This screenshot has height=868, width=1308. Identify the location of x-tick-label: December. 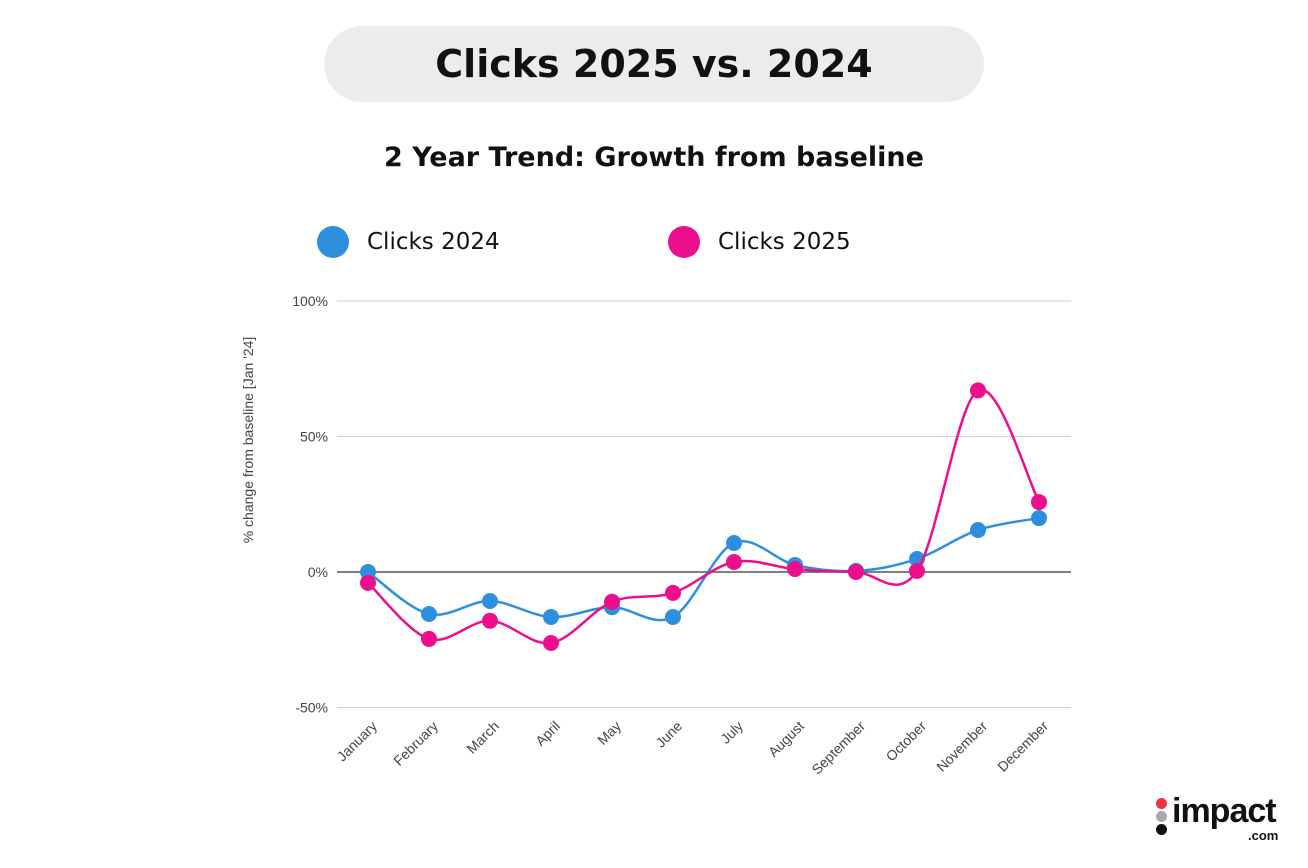
(1022, 746).